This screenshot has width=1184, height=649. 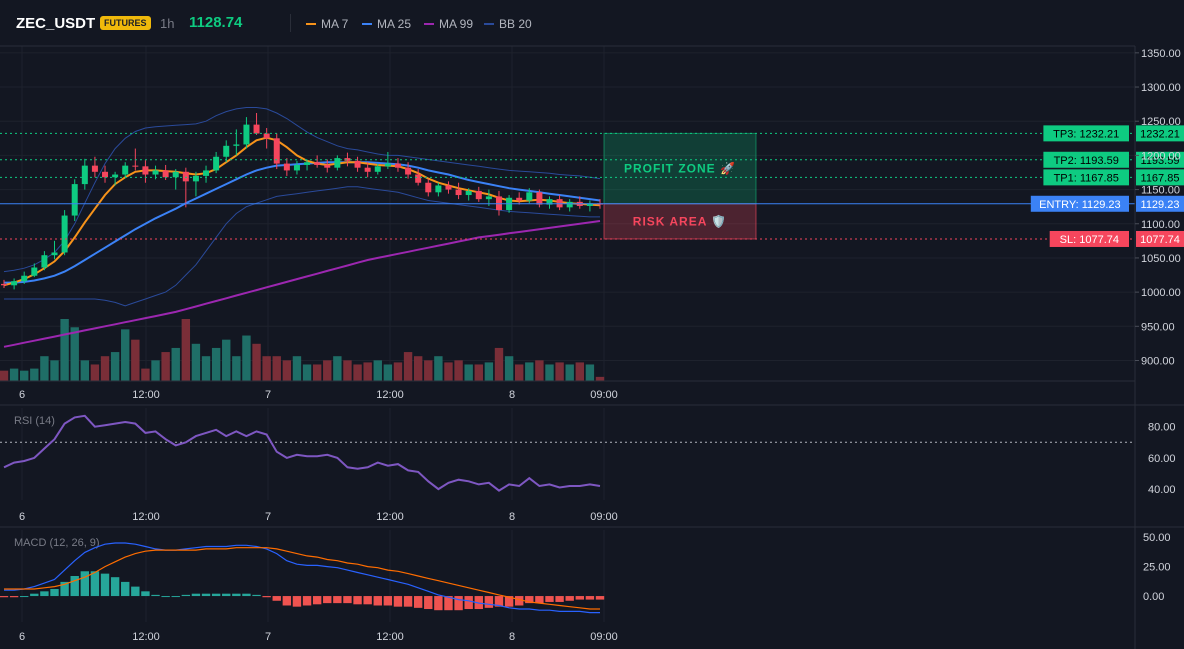 What do you see at coordinates (56, 23) in the screenshot?
I see `symbol-name: ZEC_USDT` at bounding box center [56, 23].